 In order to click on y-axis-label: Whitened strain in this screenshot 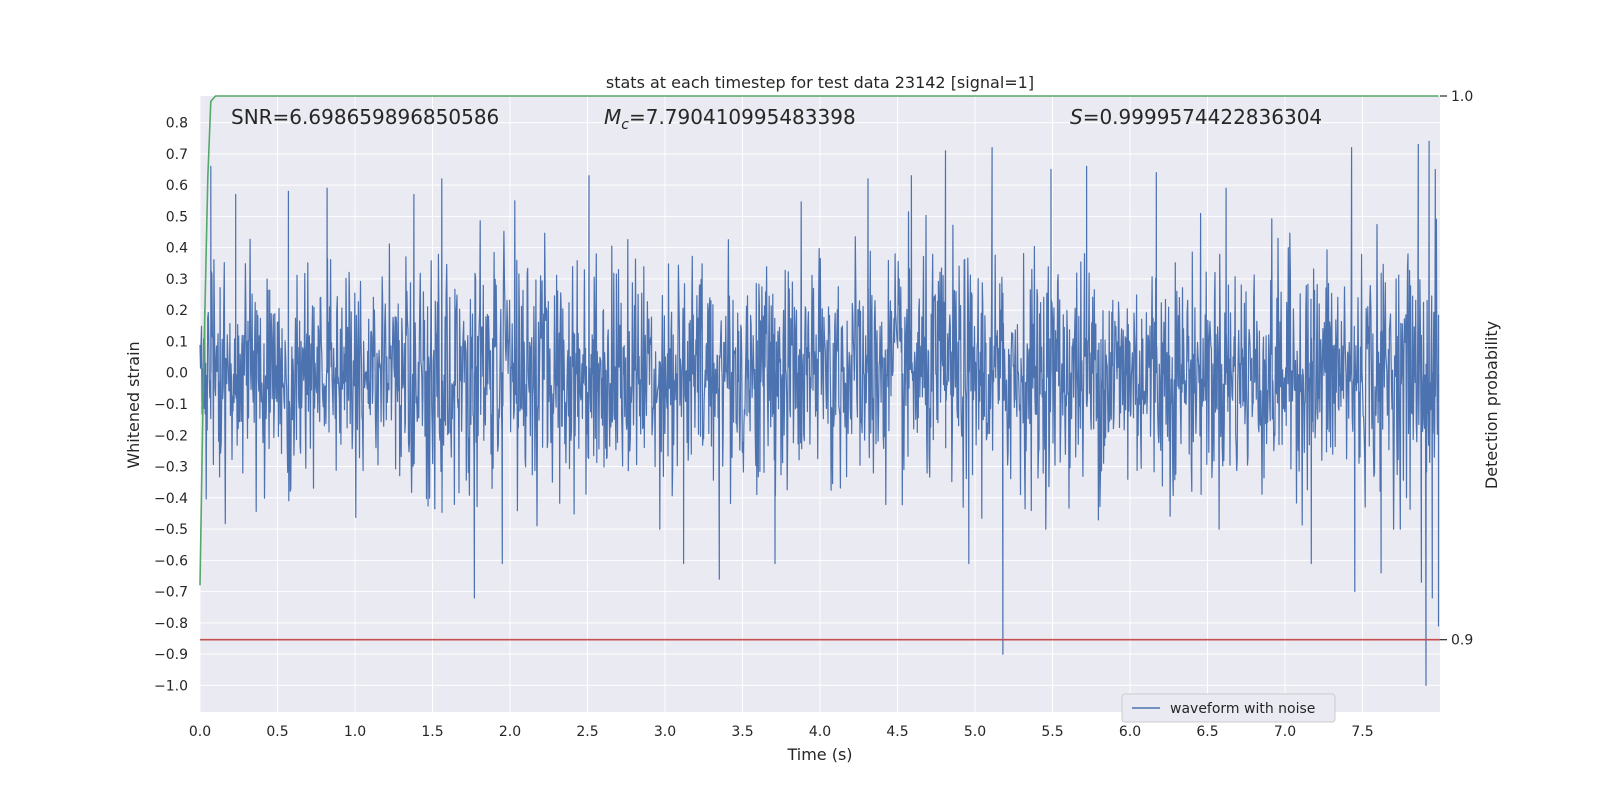, I will do `click(133, 404)`.